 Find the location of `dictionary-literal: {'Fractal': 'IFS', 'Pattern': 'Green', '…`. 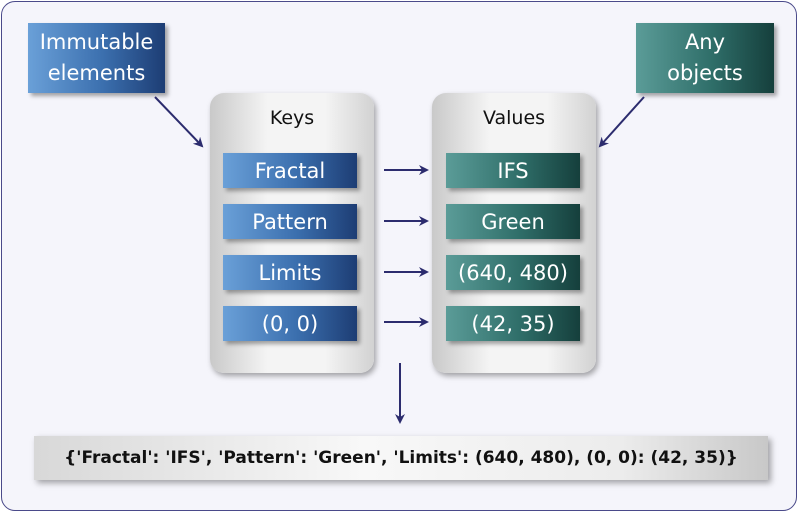

dictionary-literal: {'Fractal': 'IFS', 'Pattern': 'Green', '… is located at coordinates (401, 458).